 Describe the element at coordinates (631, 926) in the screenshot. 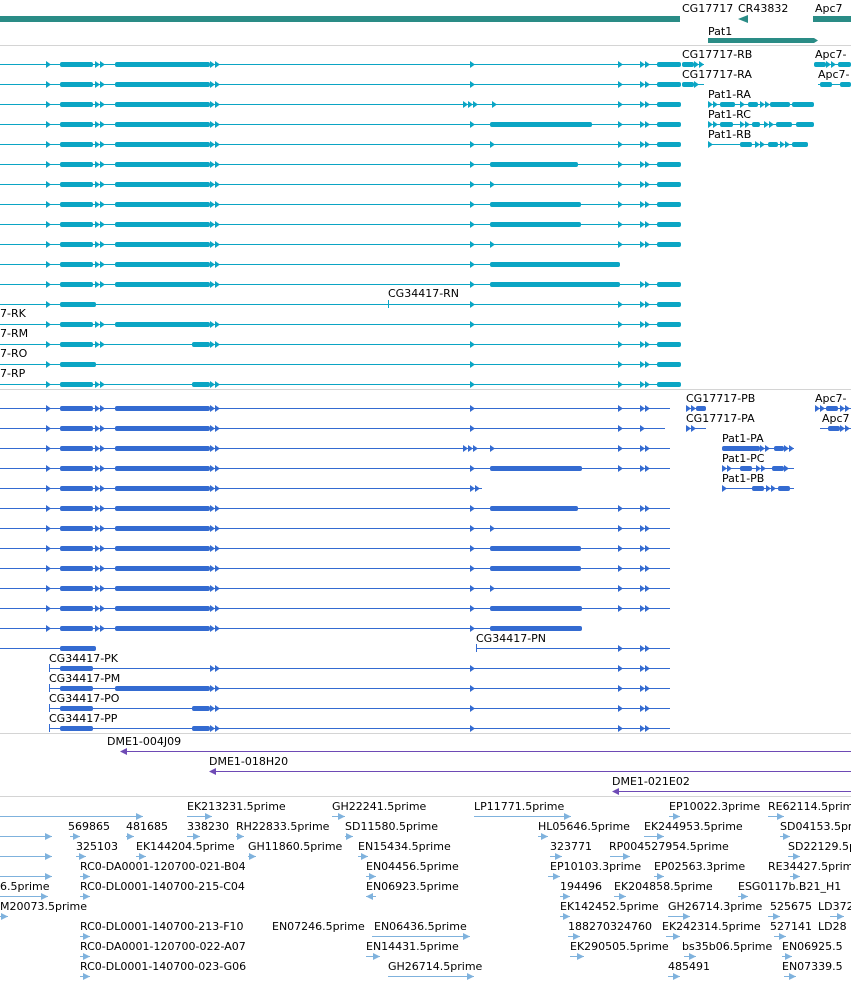

I see `est-label: 324760` at that location.